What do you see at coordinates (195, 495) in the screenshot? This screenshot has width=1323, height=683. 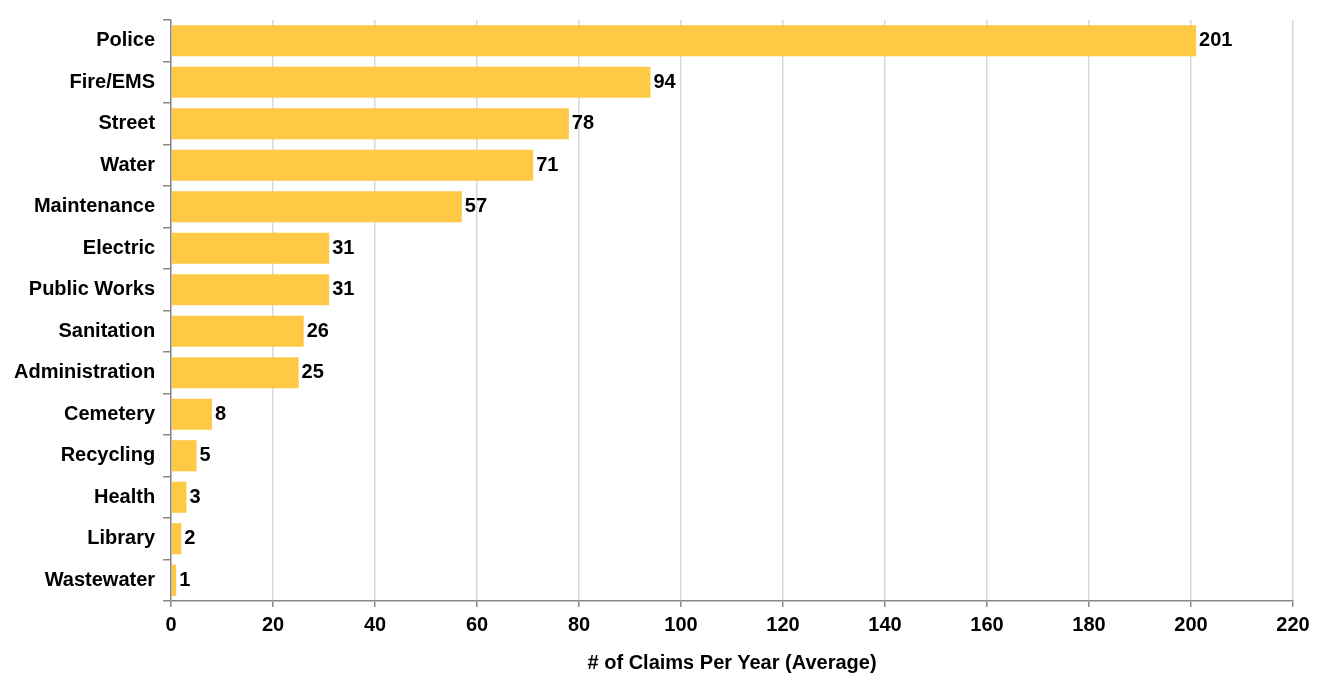 I see `data-label: 3` at bounding box center [195, 495].